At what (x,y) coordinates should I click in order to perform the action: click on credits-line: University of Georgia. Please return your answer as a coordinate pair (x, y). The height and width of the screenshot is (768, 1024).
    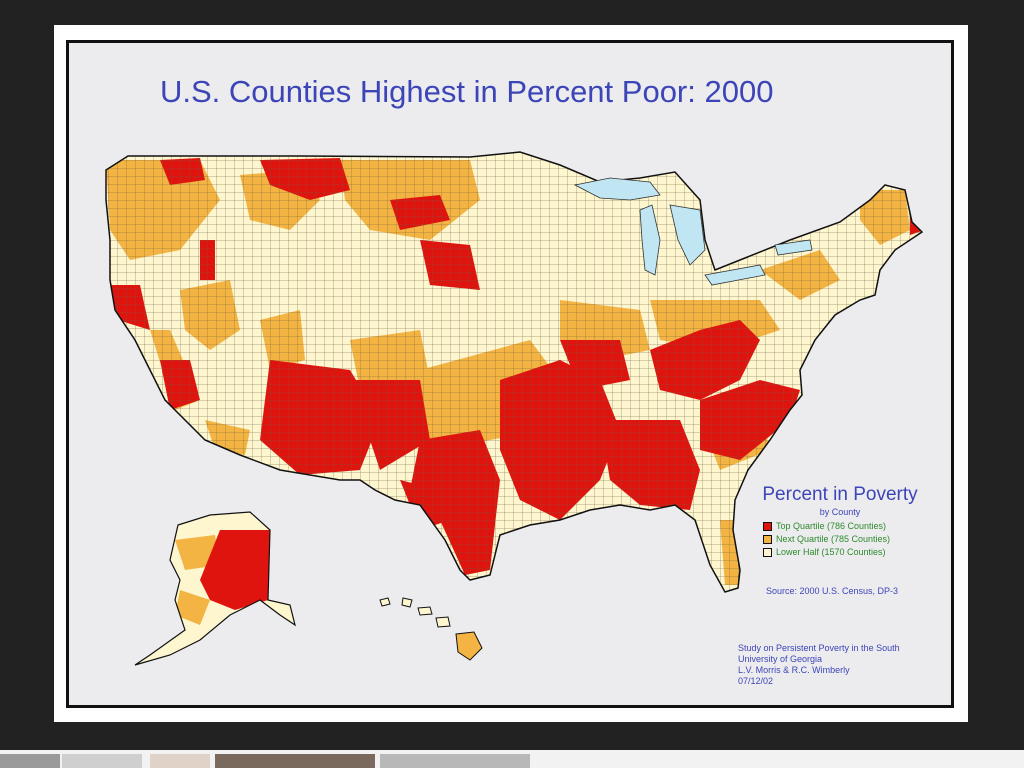
    Looking at the image, I should click on (780, 659).